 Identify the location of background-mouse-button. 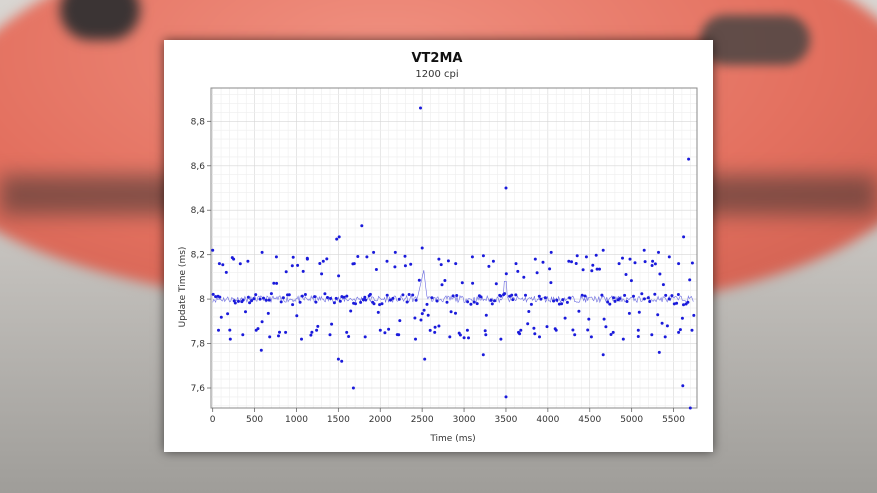
(755, 40).